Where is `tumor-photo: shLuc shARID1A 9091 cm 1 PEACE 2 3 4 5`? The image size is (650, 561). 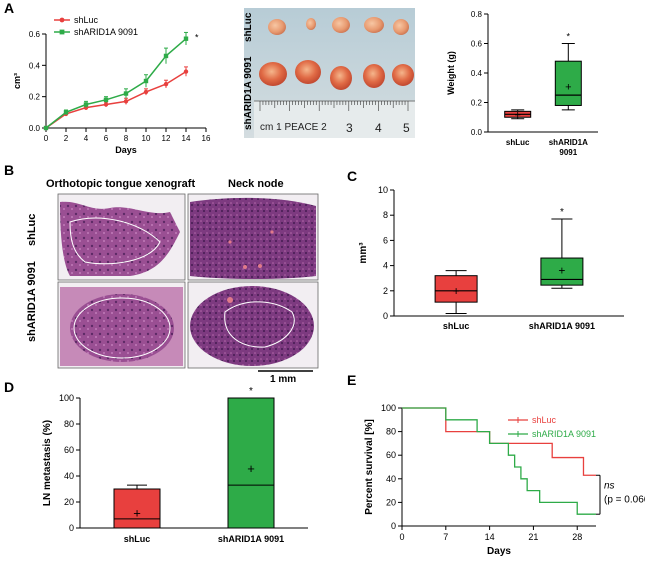 tumor-photo: shLuc shARID1A 9091 cm 1 PEACE 2 3 4 5 is located at coordinates (329, 73).